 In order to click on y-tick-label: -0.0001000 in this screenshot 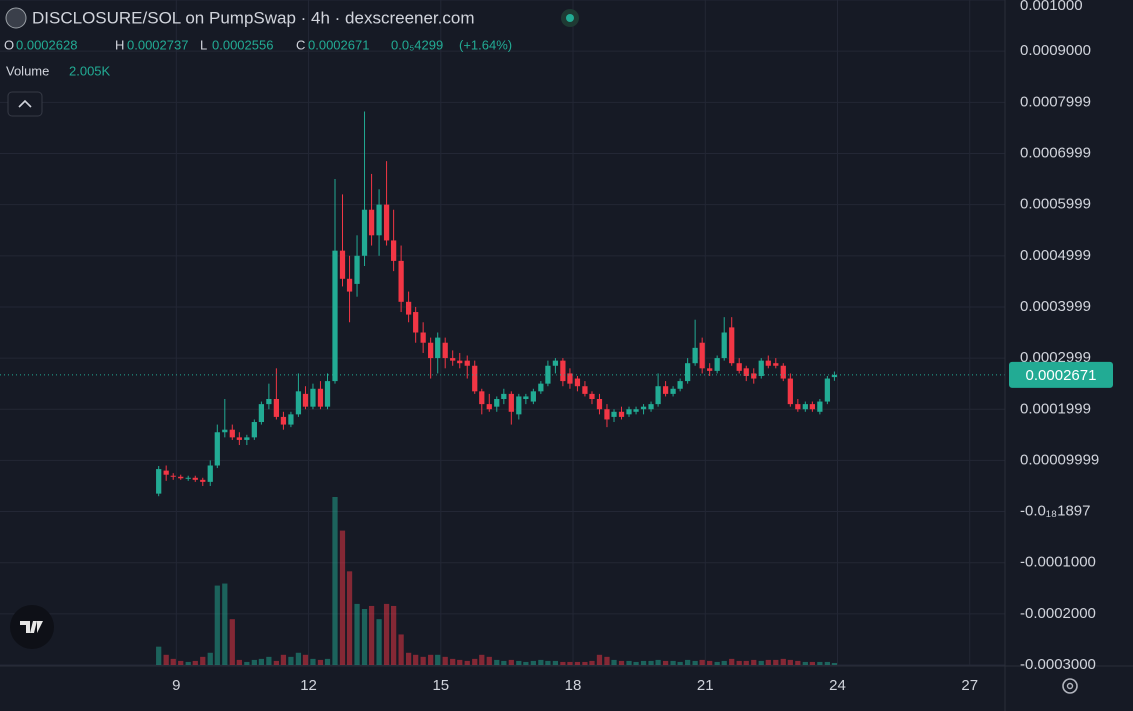, I will do `click(1058, 562)`.